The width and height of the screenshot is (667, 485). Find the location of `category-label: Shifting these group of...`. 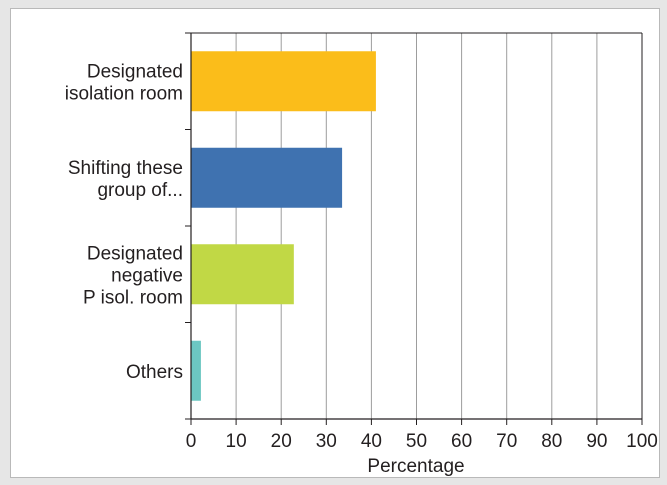

category-label: Shifting these group of... is located at coordinates (125, 179).